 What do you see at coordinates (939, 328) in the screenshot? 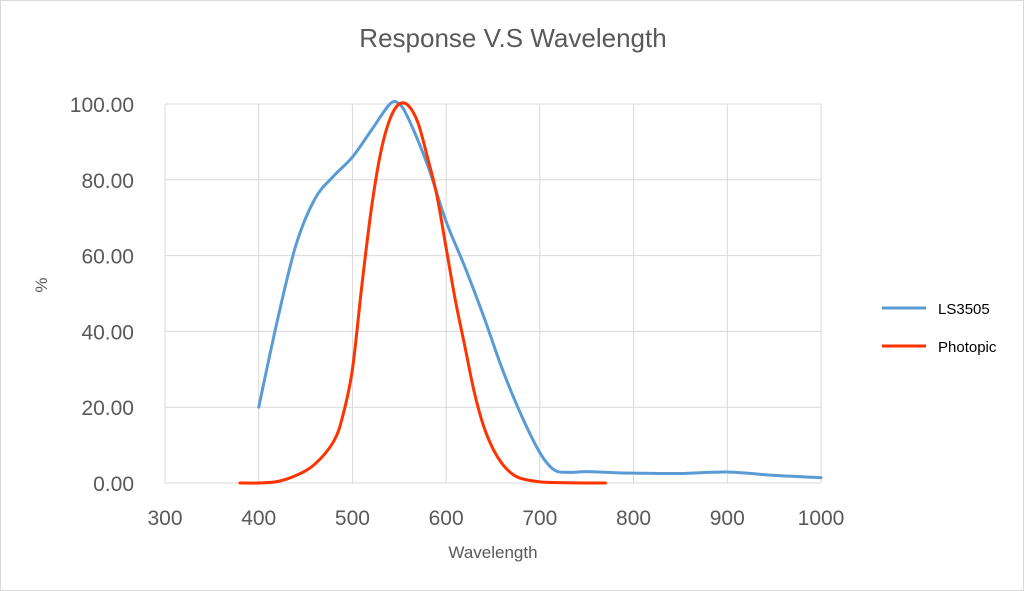
I see `legend: LS3505 Photopic` at bounding box center [939, 328].